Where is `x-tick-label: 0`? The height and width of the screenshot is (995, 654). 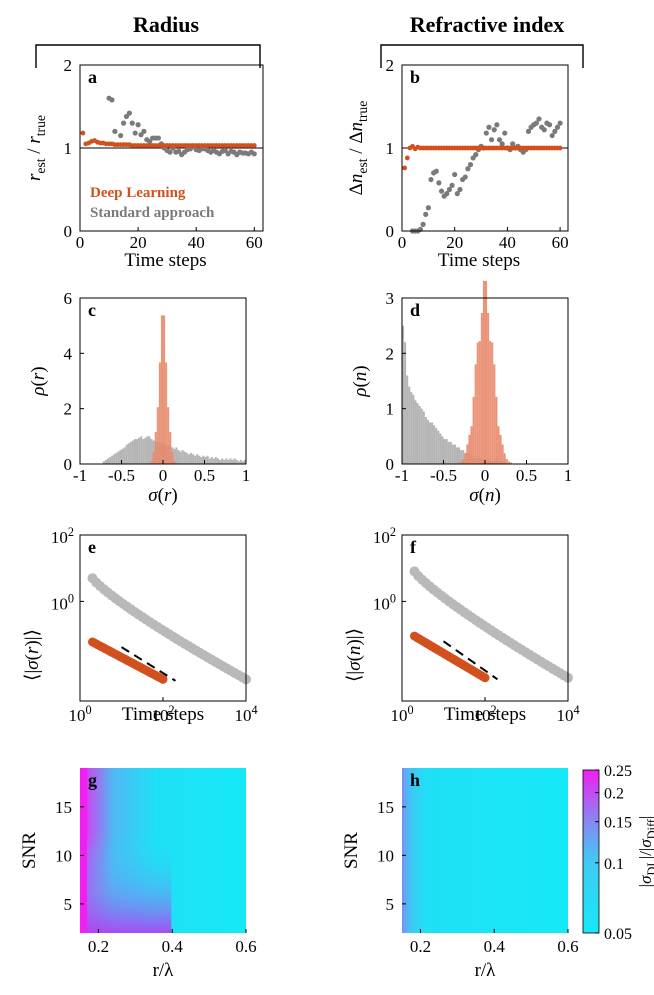 x-tick-label: 0 is located at coordinates (80, 242).